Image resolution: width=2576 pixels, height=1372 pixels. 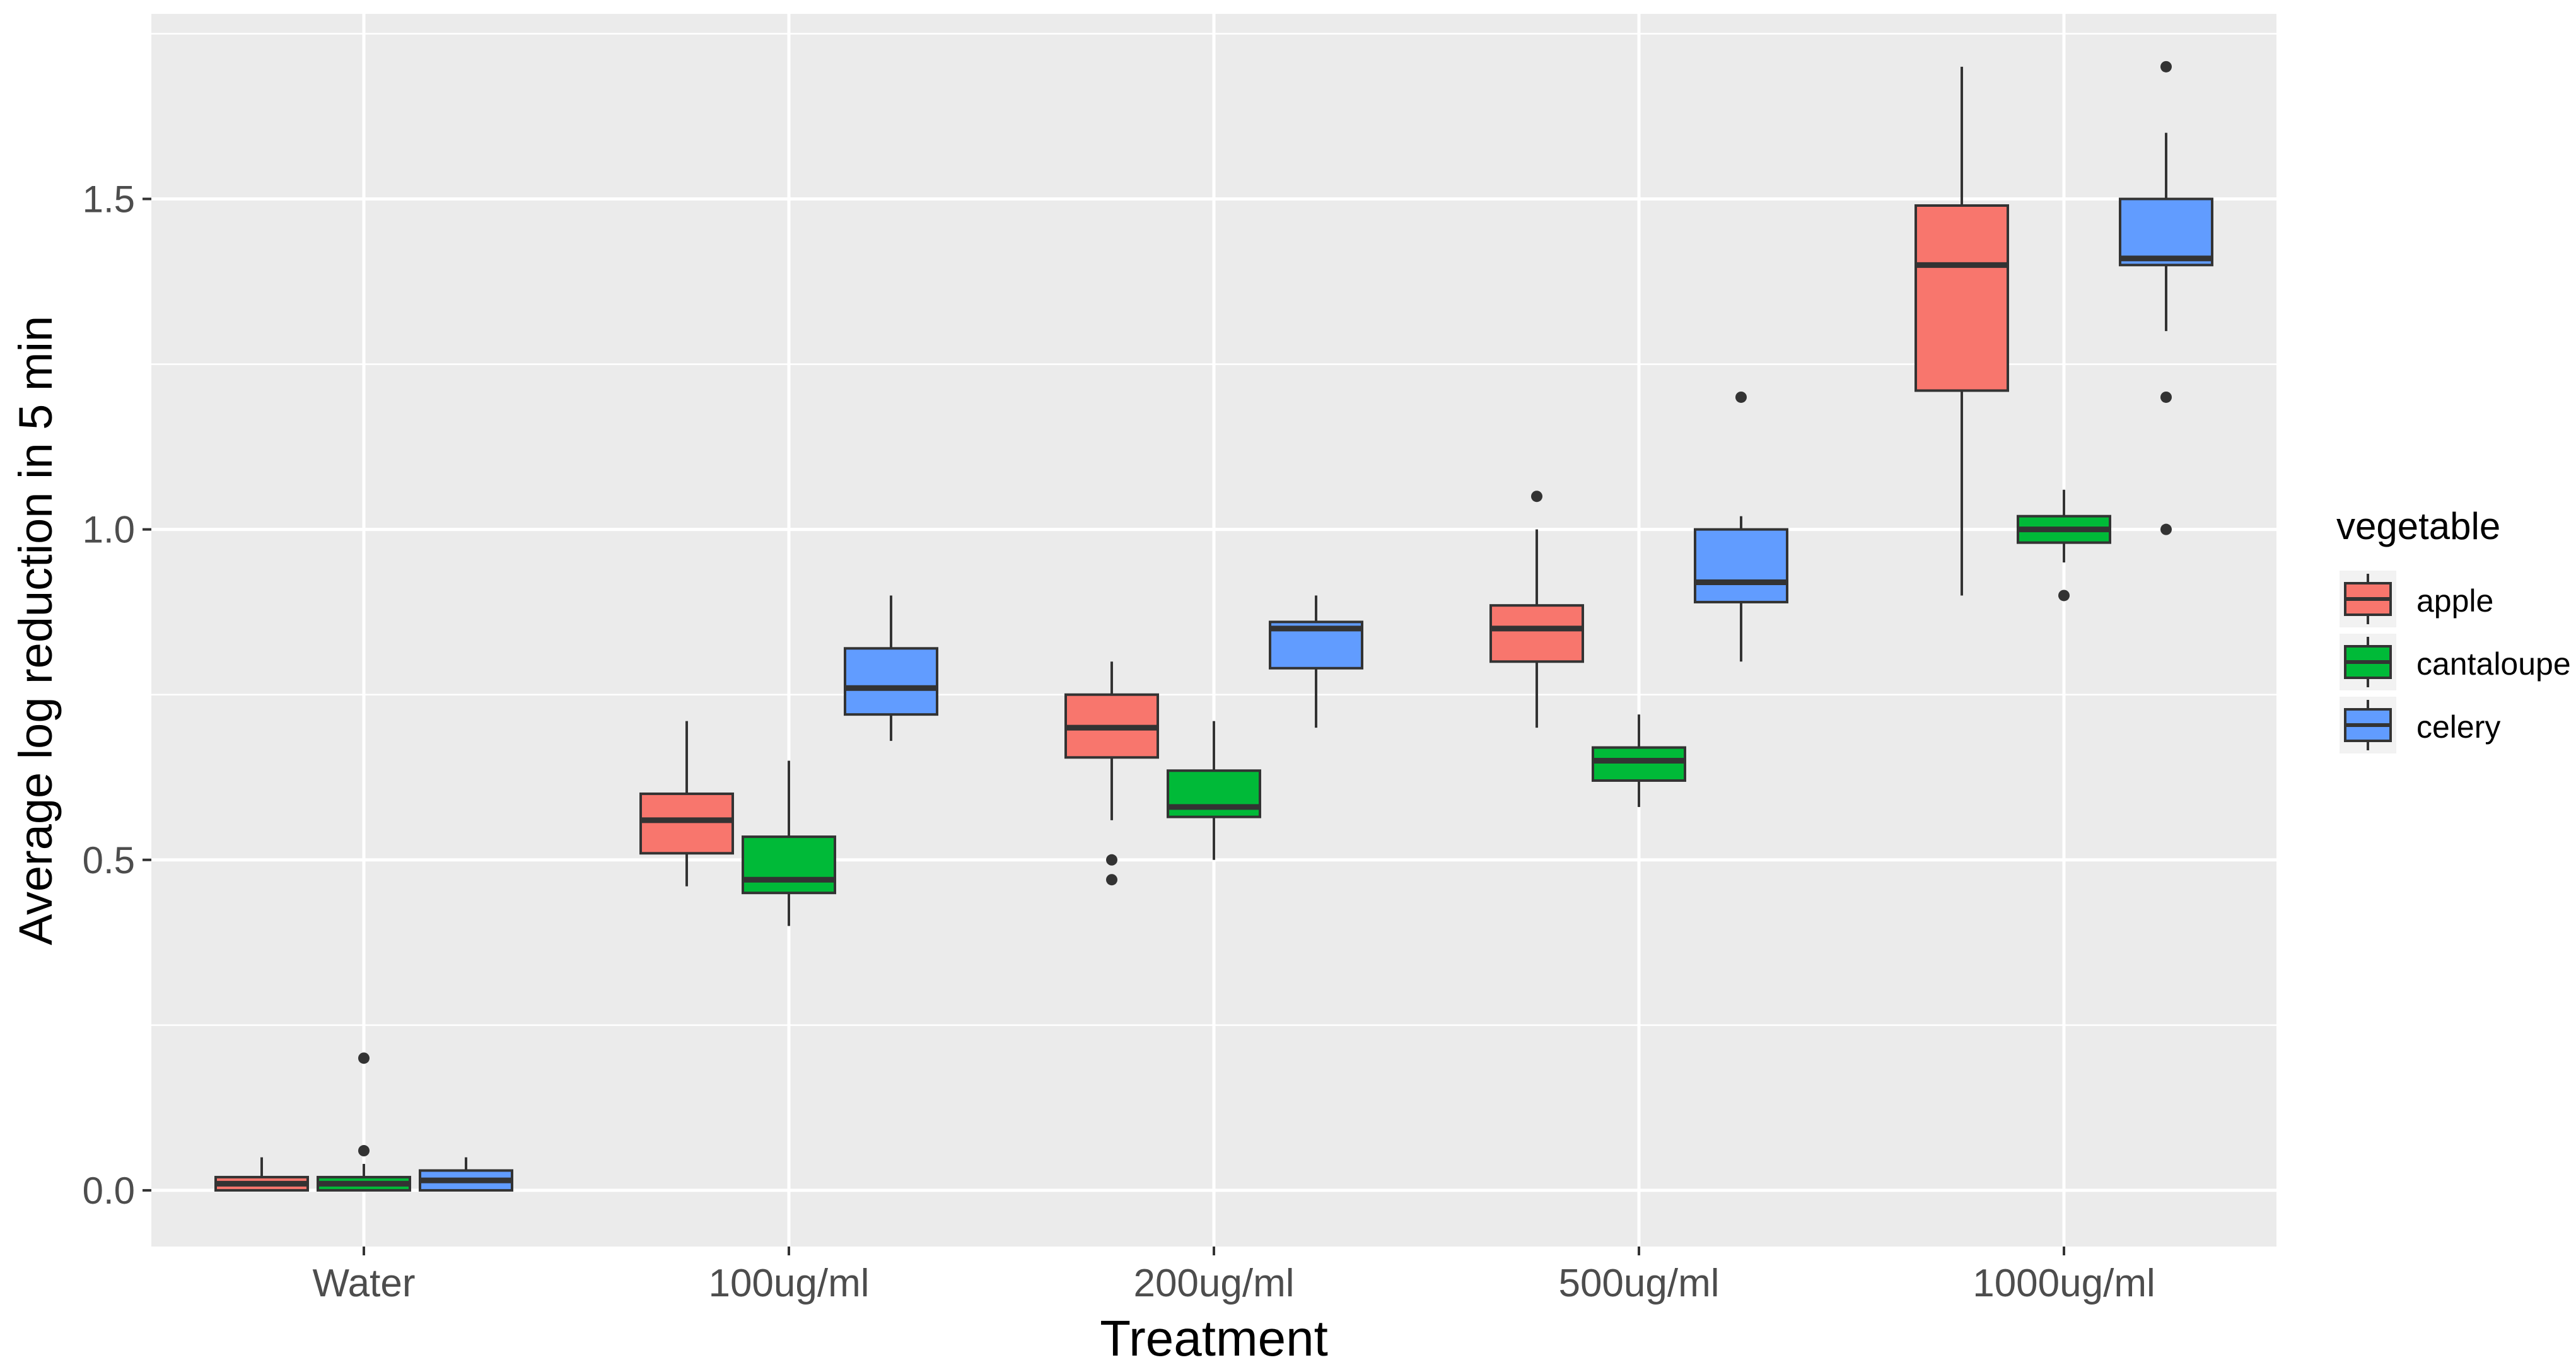 What do you see at coordinates (36, 630) in the screenshot?
I see `y-axis-title: Average log reduction in 5 min` at bounding box center [36, 630].